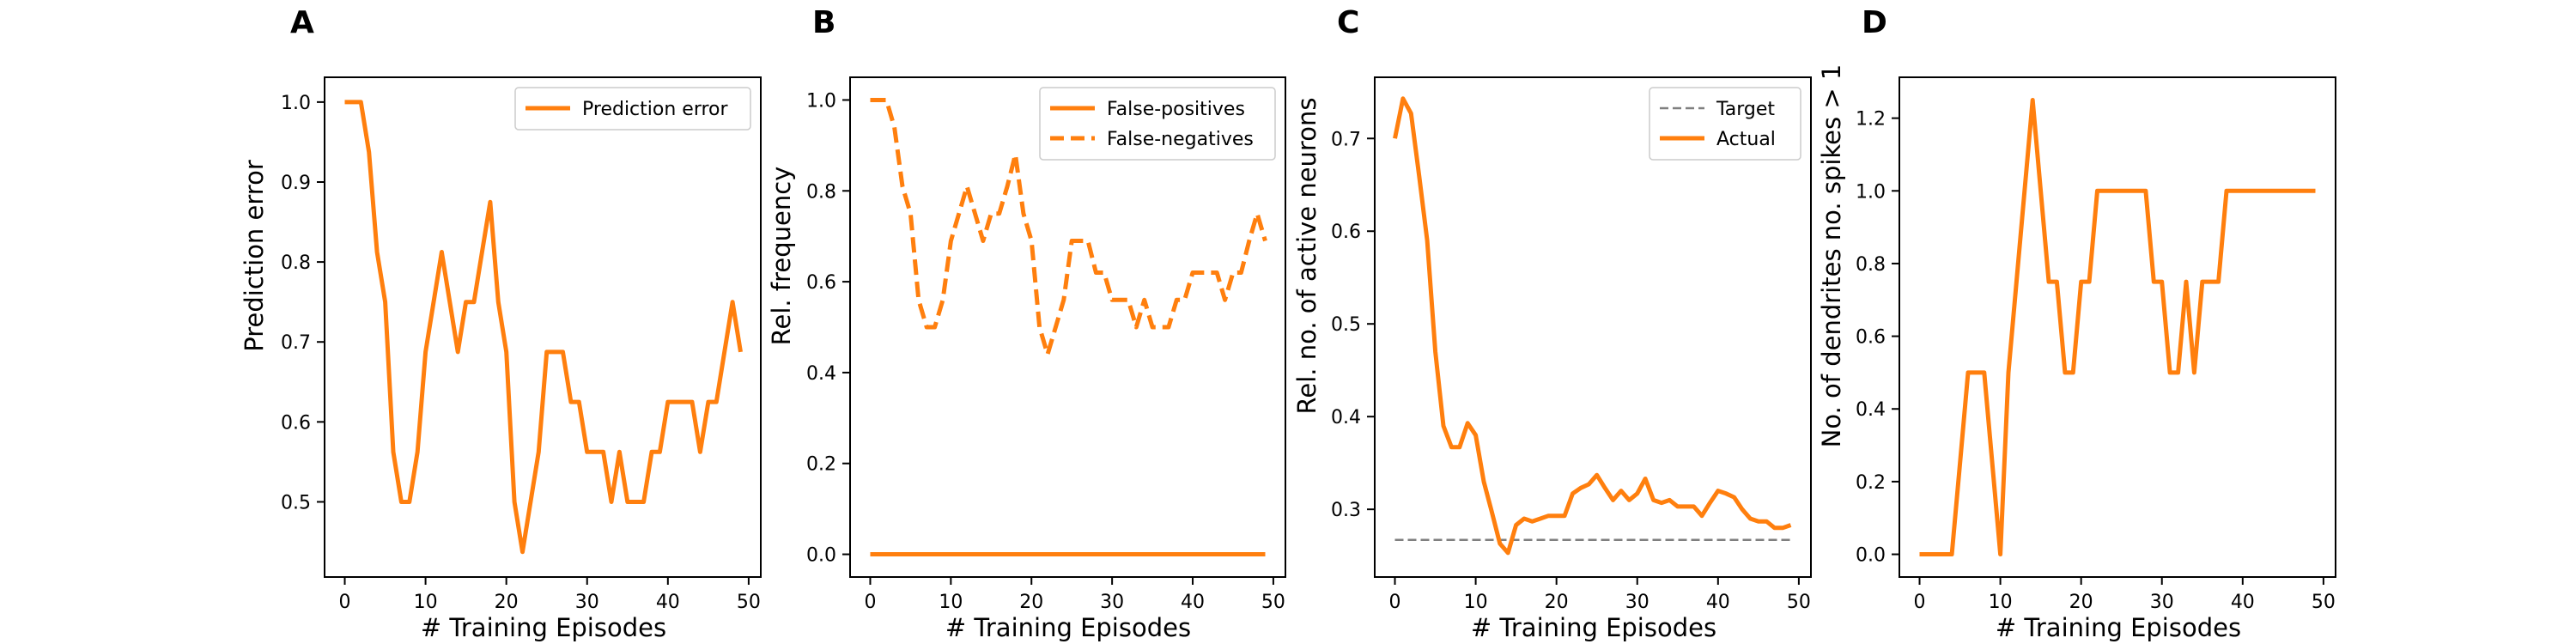  What do you see at coordinates (507, 602) in the screenshot?
I see `panel-a-x-tick-label: 20` at bounding box center [507, 602].